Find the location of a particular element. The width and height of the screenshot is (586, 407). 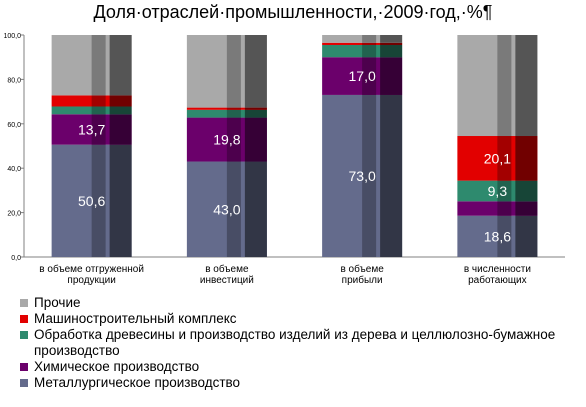

x-tick-label: работающих is located at coordinates (497, 280).